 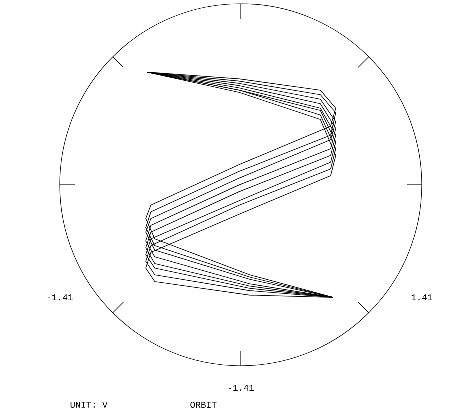 What do you see at coordinates (203, 405) in the screenshot?
I see `text: ORBIT` at bounding box center [203, 405].